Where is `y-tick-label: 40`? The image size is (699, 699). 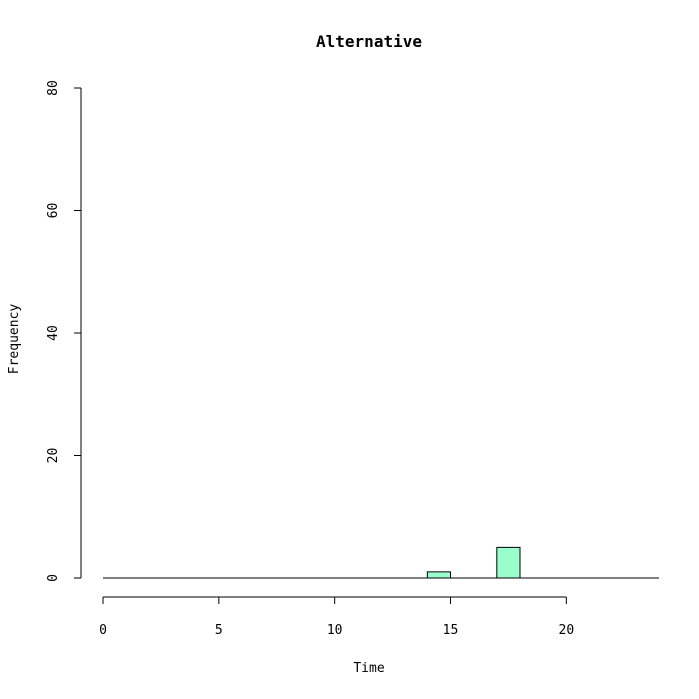 y-tick-label: 40 is located at coordinates (53, 333).